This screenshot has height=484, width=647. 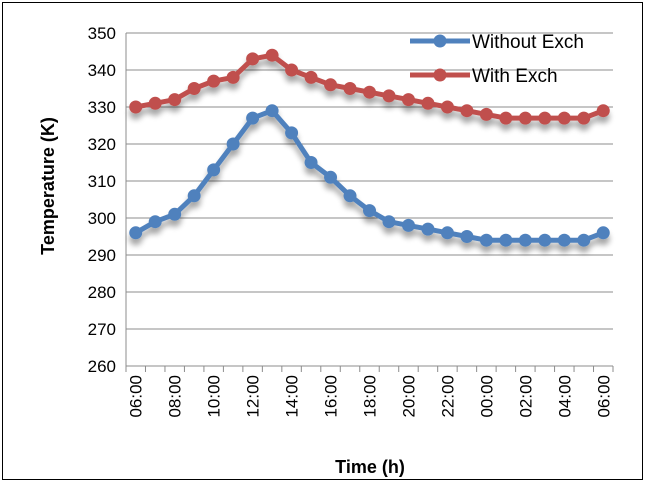 I want to click on series-with-exch, so click(x=369, y=86).